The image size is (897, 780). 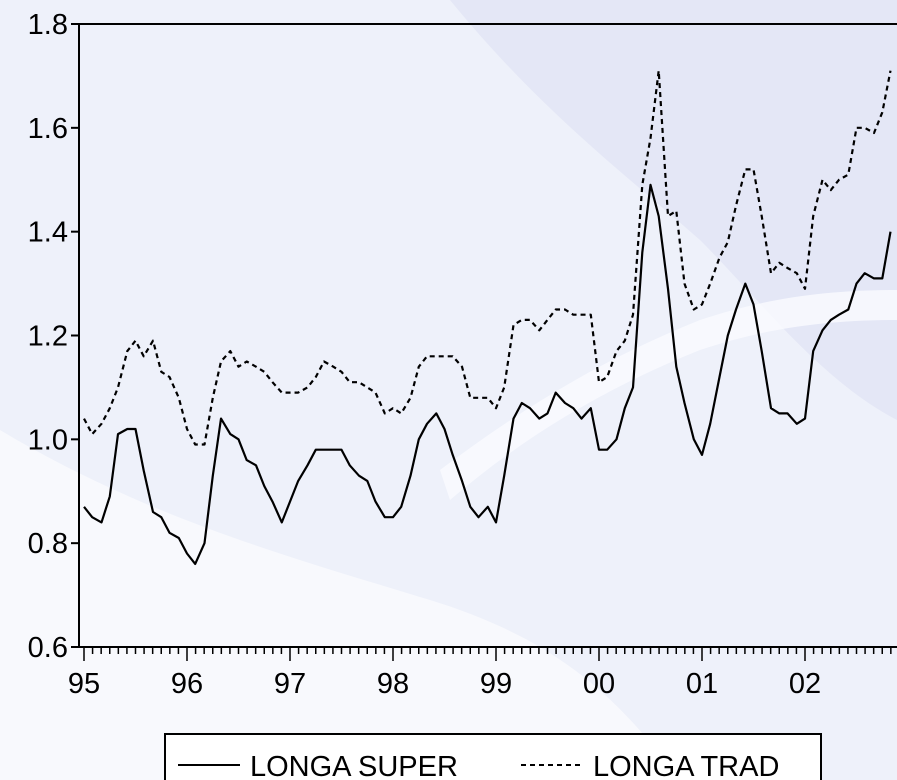 I want to click on x-tick-label: 99, so click(x=496, y=684).